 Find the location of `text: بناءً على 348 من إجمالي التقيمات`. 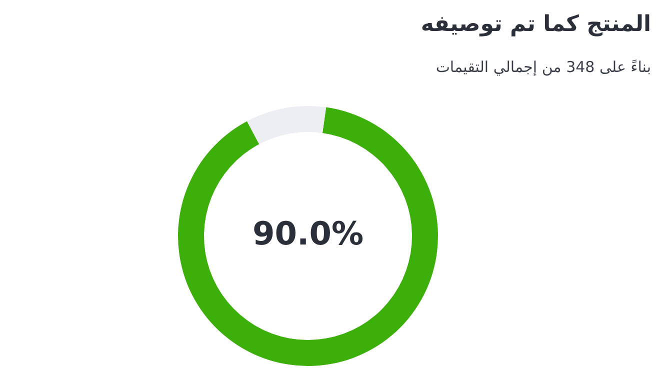

text: بناءً على 348 من إجمالي التقيمات is located at coordinates (543, 67).